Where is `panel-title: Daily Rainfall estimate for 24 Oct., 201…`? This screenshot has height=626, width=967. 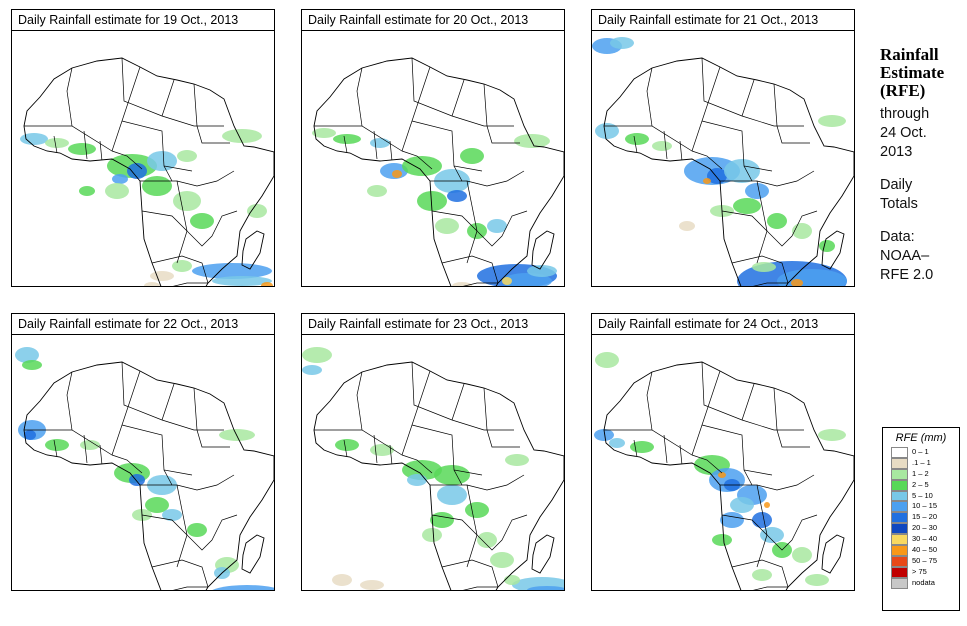
panel-title: Daily Rainfall estimate for 24 Oct., 201… is located at coordinates (723, 324).